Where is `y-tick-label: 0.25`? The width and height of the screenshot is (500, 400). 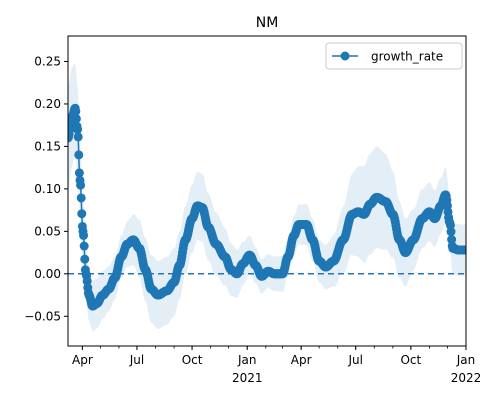
y-tick-label: 0.25 is located at coordinates (47, 61).